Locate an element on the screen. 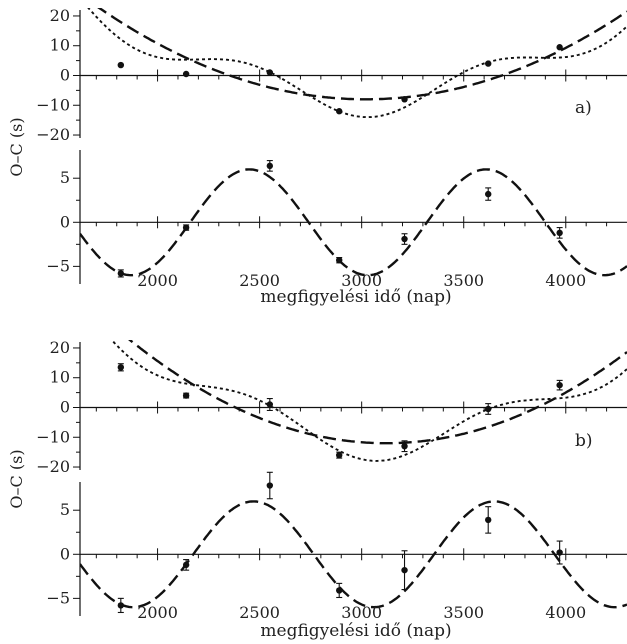 The height and width of the screenshot is (644, 627). panel-label: a) is located at coordinates (583, 108).